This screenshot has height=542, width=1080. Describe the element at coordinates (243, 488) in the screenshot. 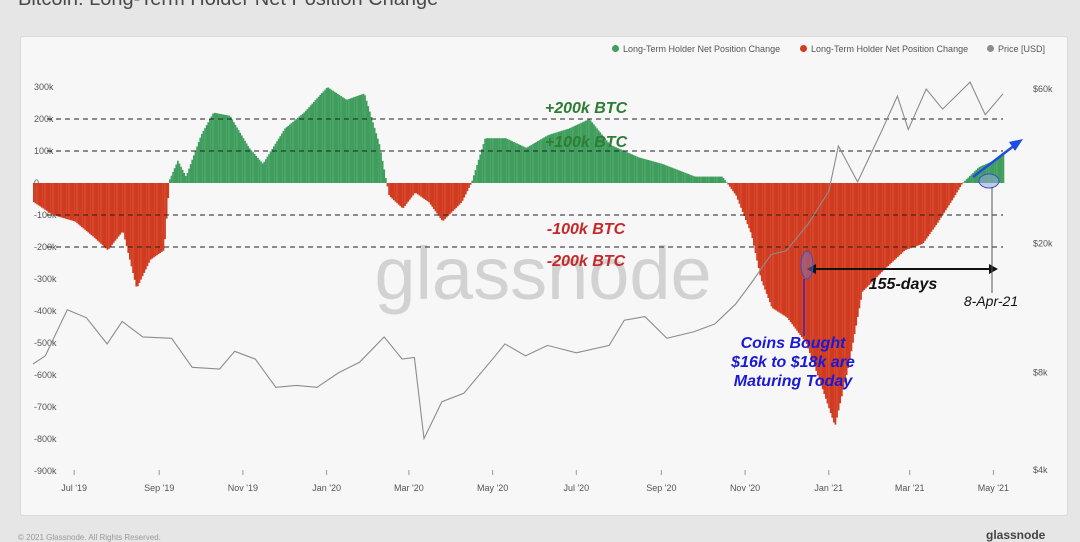

I see `x-axis-tick-label: Nov '19` at that location.